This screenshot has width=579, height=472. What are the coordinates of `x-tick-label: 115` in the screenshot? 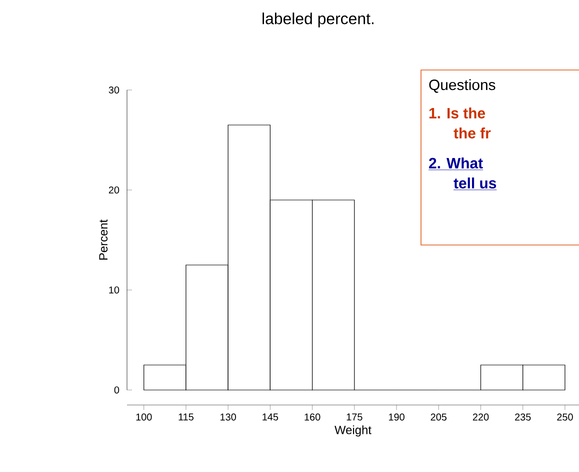 It's located at (186, 417).